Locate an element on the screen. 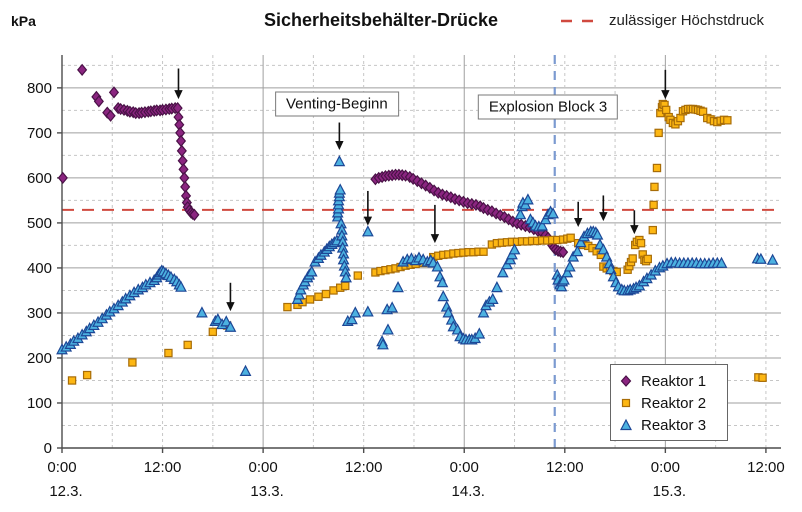 The width and height of the screenshot is (802, 512). y-tick-label: 400 is located at coordinates (39, 268).